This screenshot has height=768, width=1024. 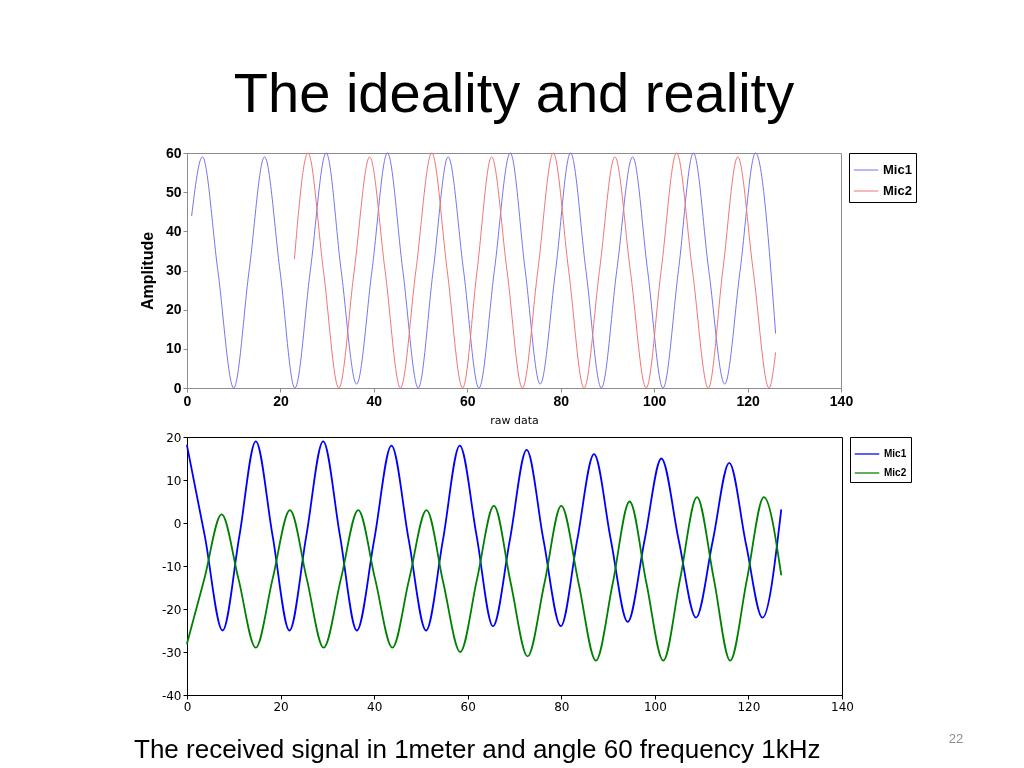 I want to click on x-tick-label: 0, so click(x=187, y=706).